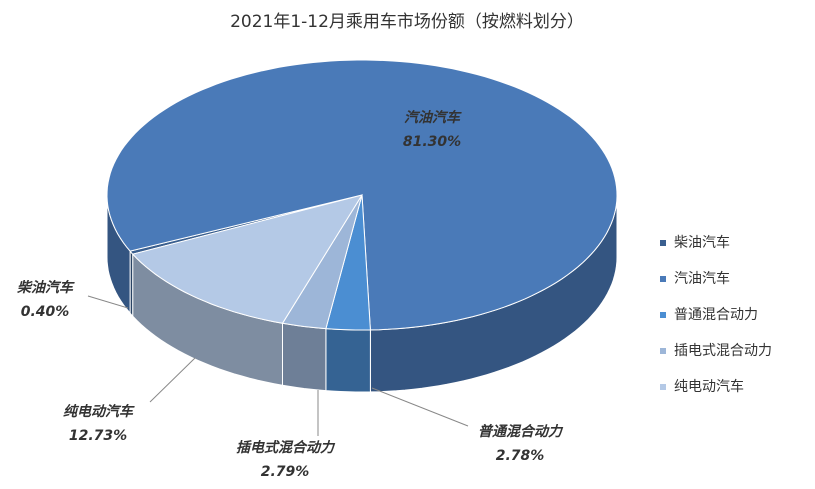 This screenshot has width=815, height=489. Describe the element at coordinates (521, 431) in the screenshot. I see `slice-label: 普通混合动力` at that location.